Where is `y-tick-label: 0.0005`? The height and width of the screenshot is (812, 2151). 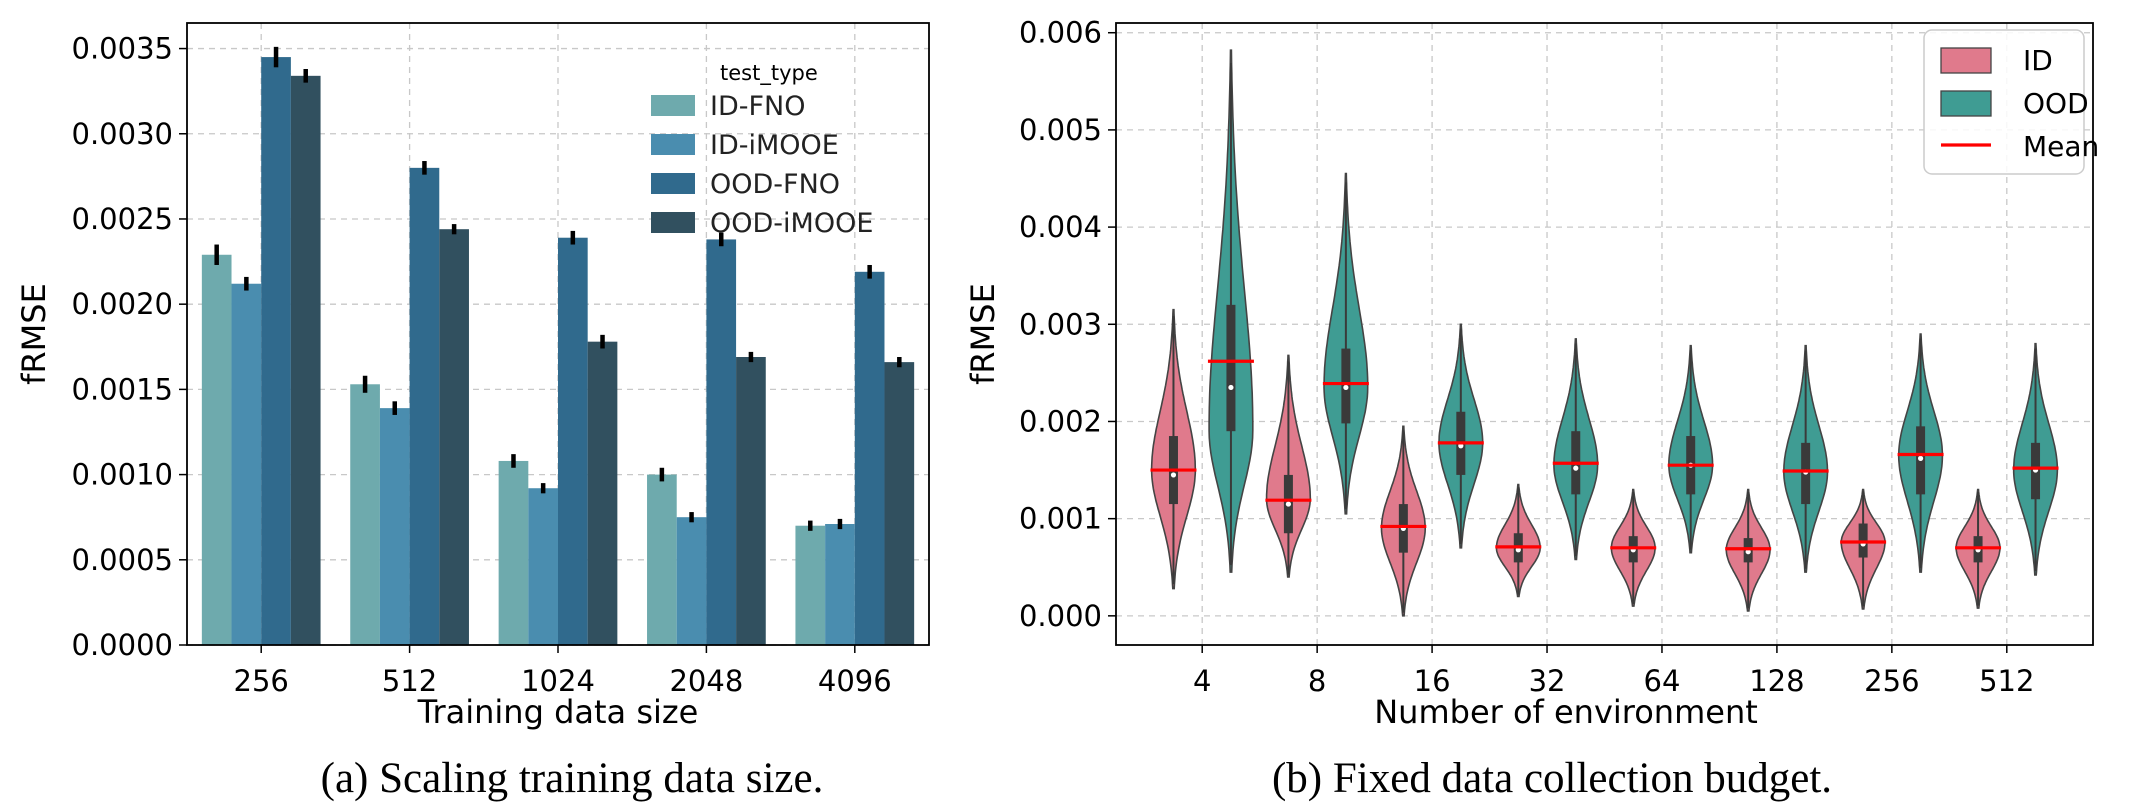 y-tick-label: 0.0005 is located at coordinates (122, 560).